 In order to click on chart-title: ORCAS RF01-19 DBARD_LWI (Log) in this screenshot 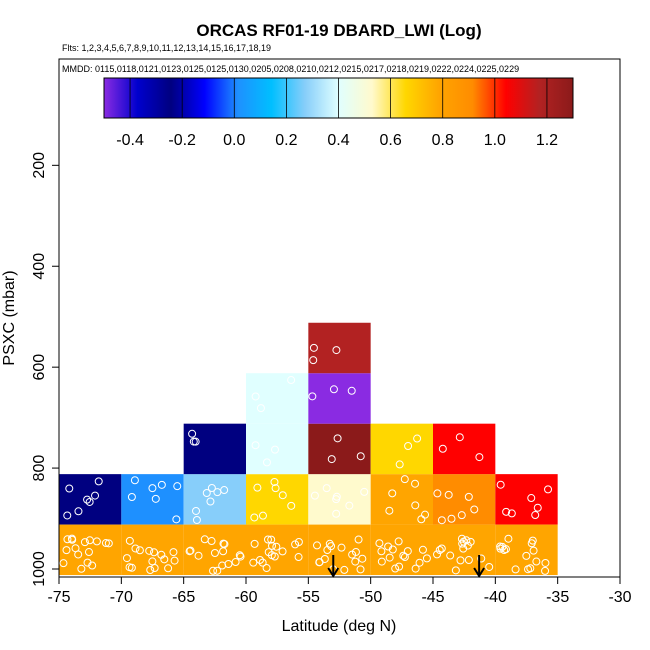, I will do `click(338, 30)`.